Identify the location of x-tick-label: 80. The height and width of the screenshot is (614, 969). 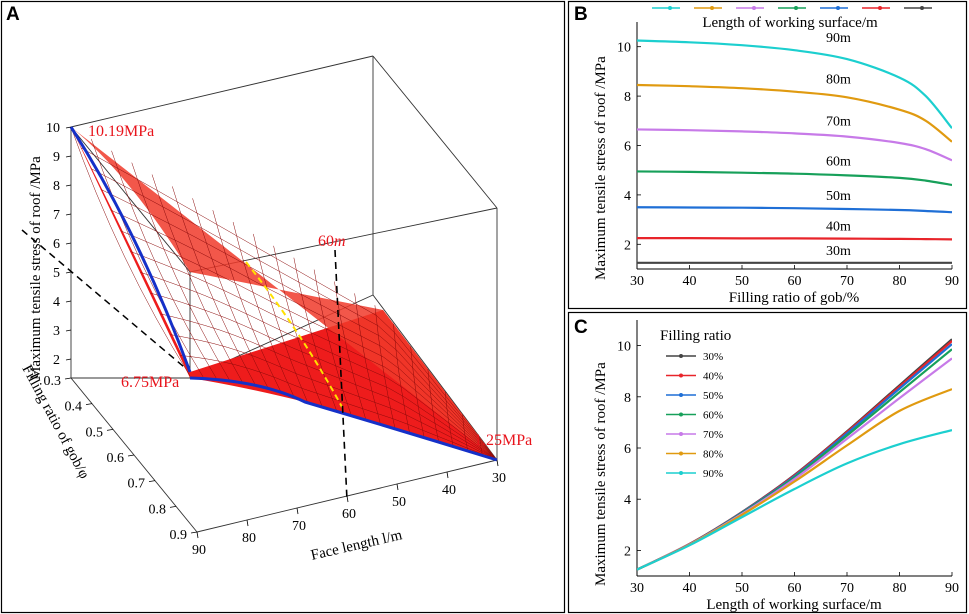
(900, 281).